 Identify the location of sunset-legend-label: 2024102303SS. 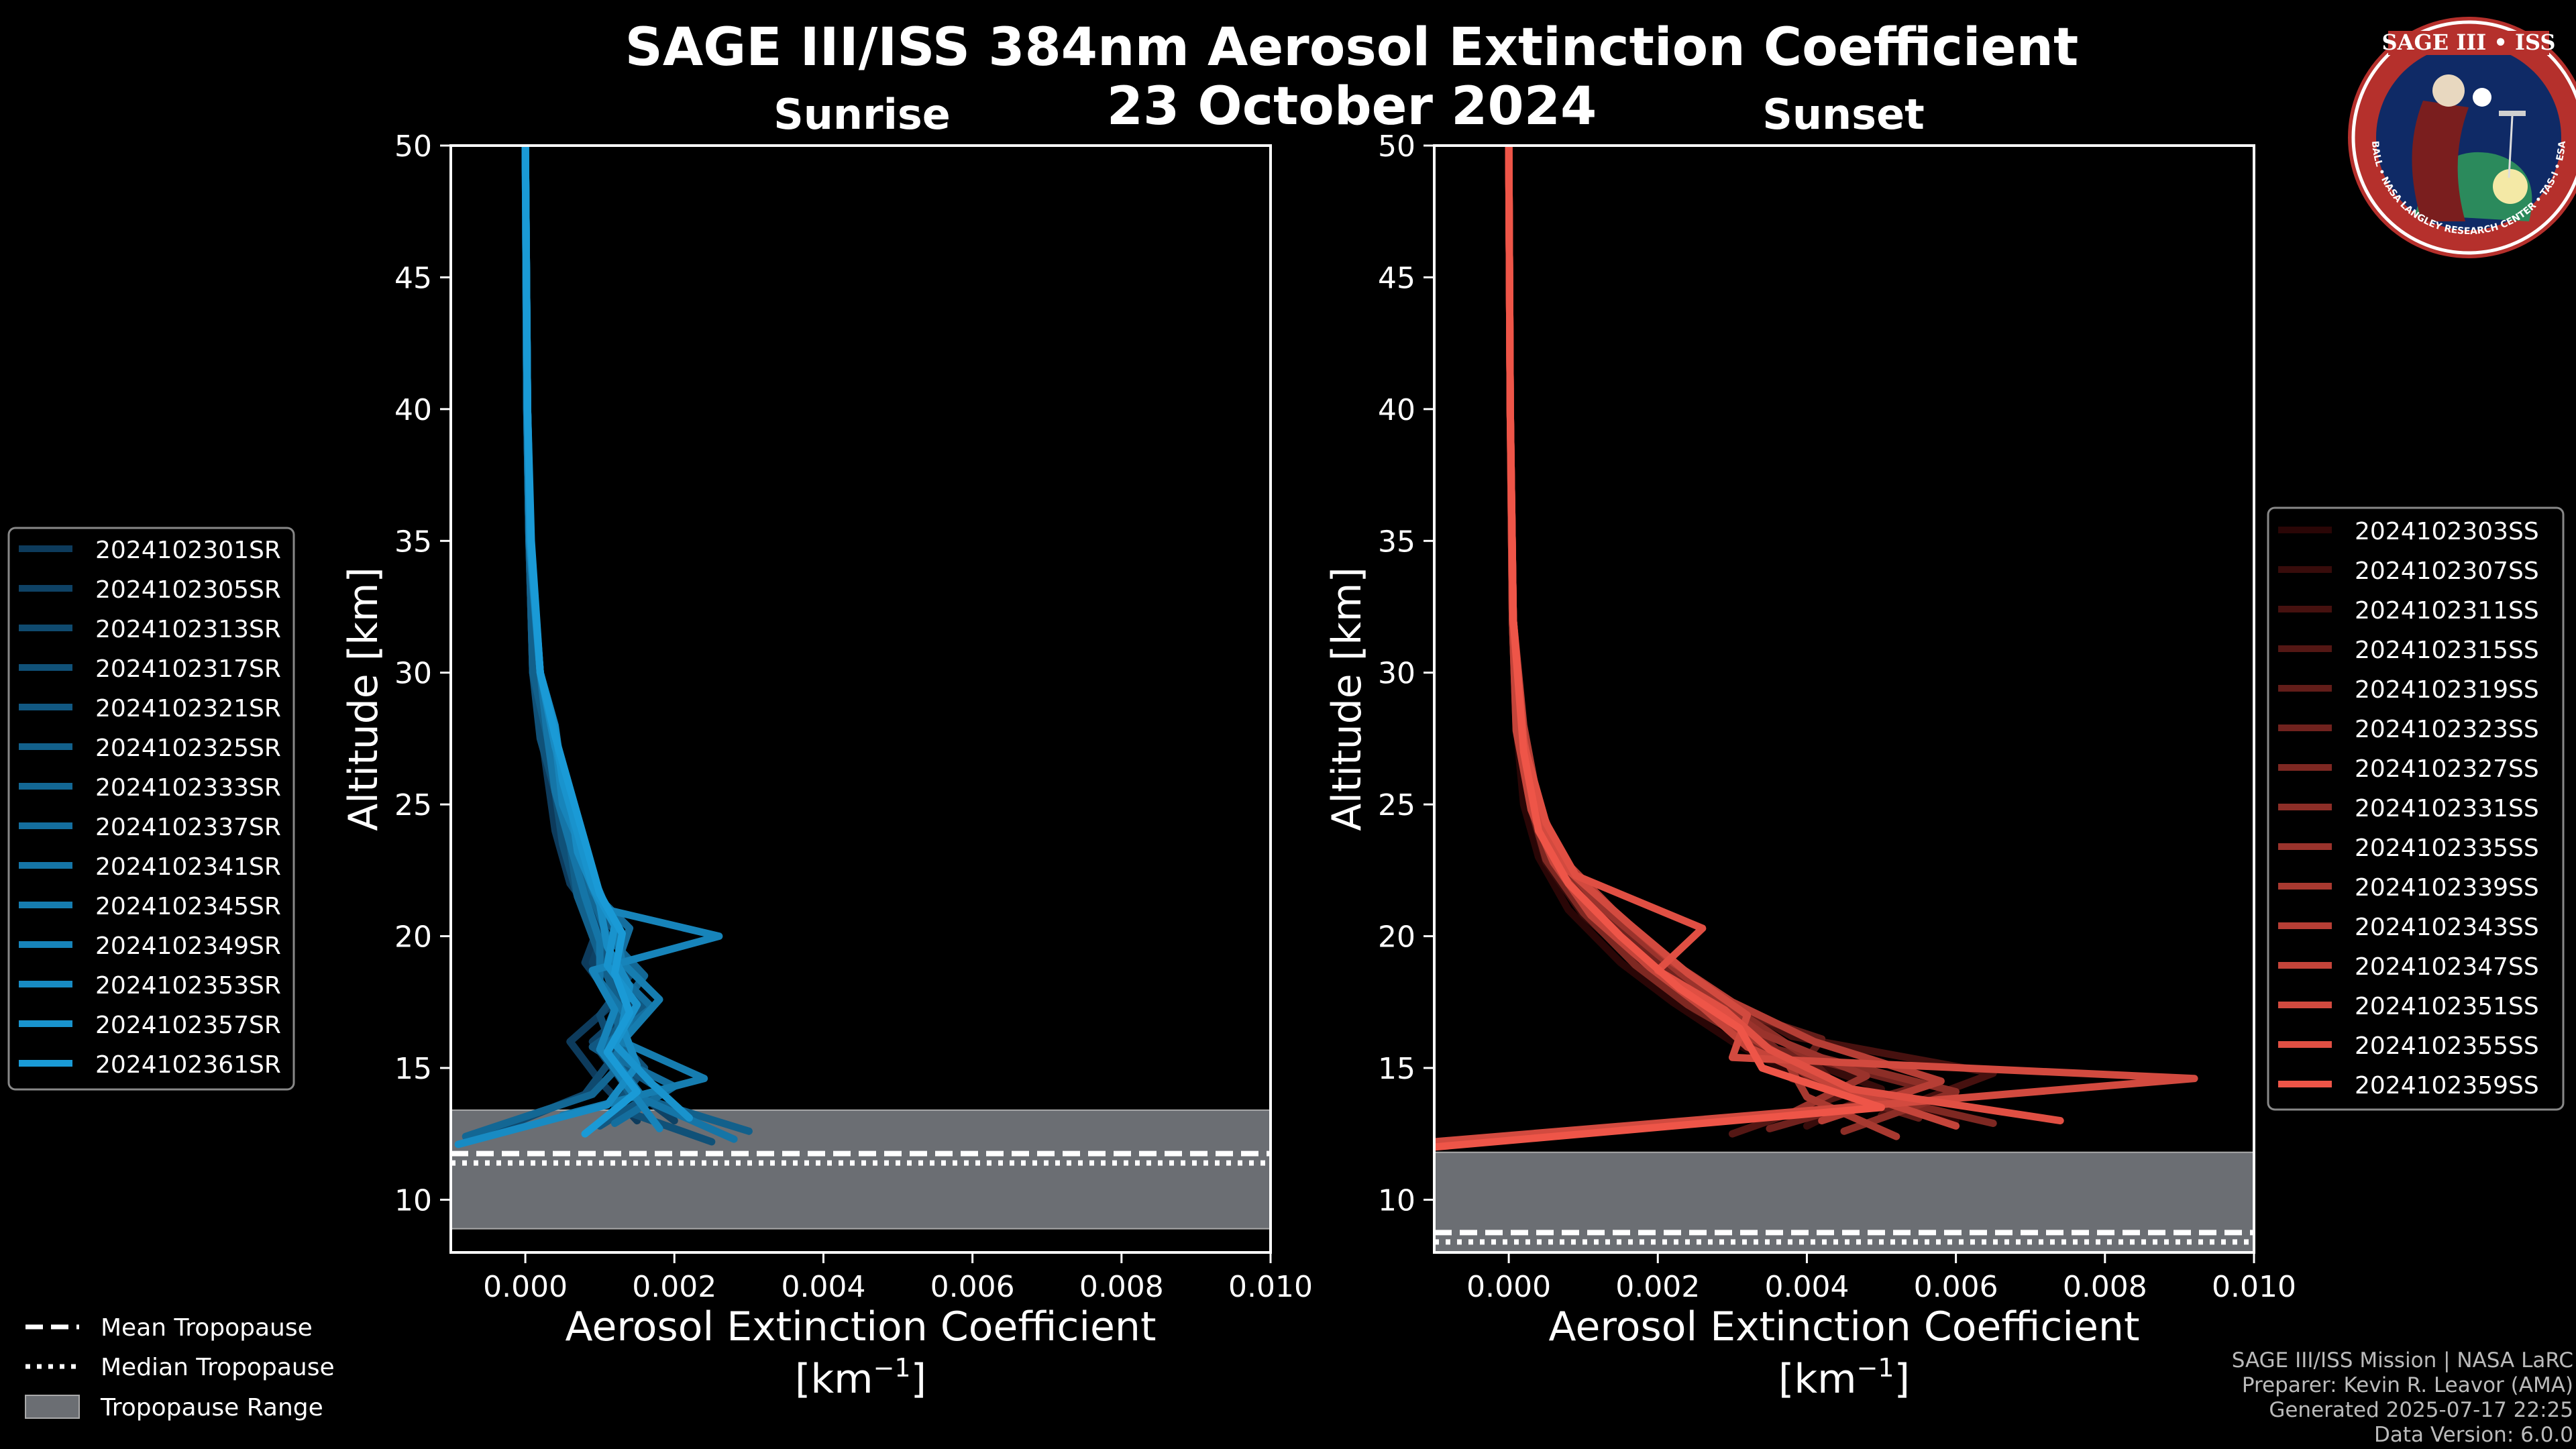
(2447, 531).